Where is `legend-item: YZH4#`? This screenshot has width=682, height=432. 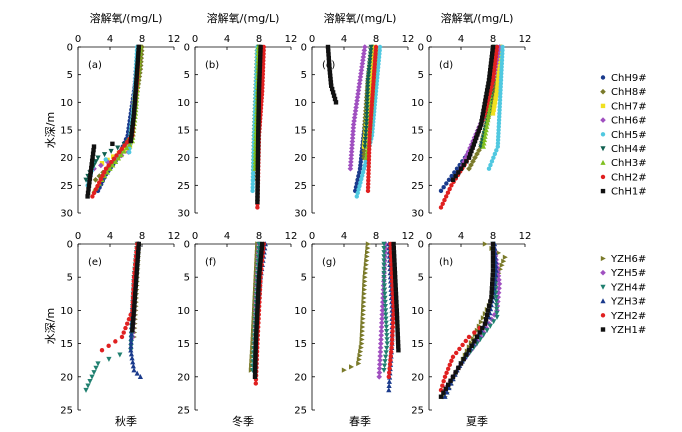
legend-item: YZH4# is located at coordinates (623, 287).